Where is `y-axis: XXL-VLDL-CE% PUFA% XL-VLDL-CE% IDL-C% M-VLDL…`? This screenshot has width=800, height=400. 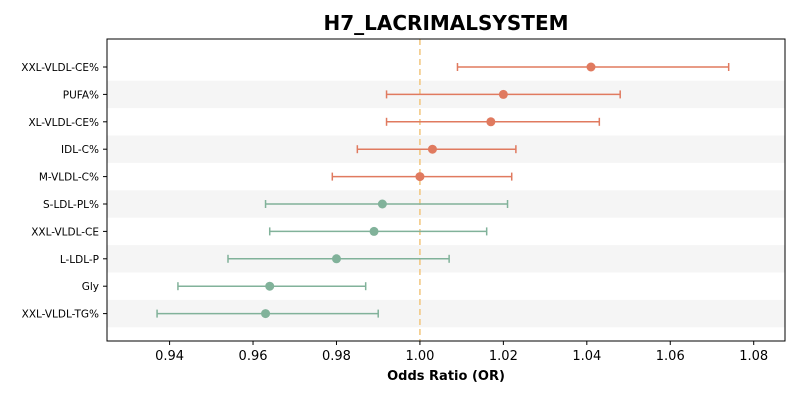 y-axis: XXL-VLDL-CE% PUFA% XL-VLDL-CE% IDL-C% M-VLDL… is located at coordinates (64, 191).